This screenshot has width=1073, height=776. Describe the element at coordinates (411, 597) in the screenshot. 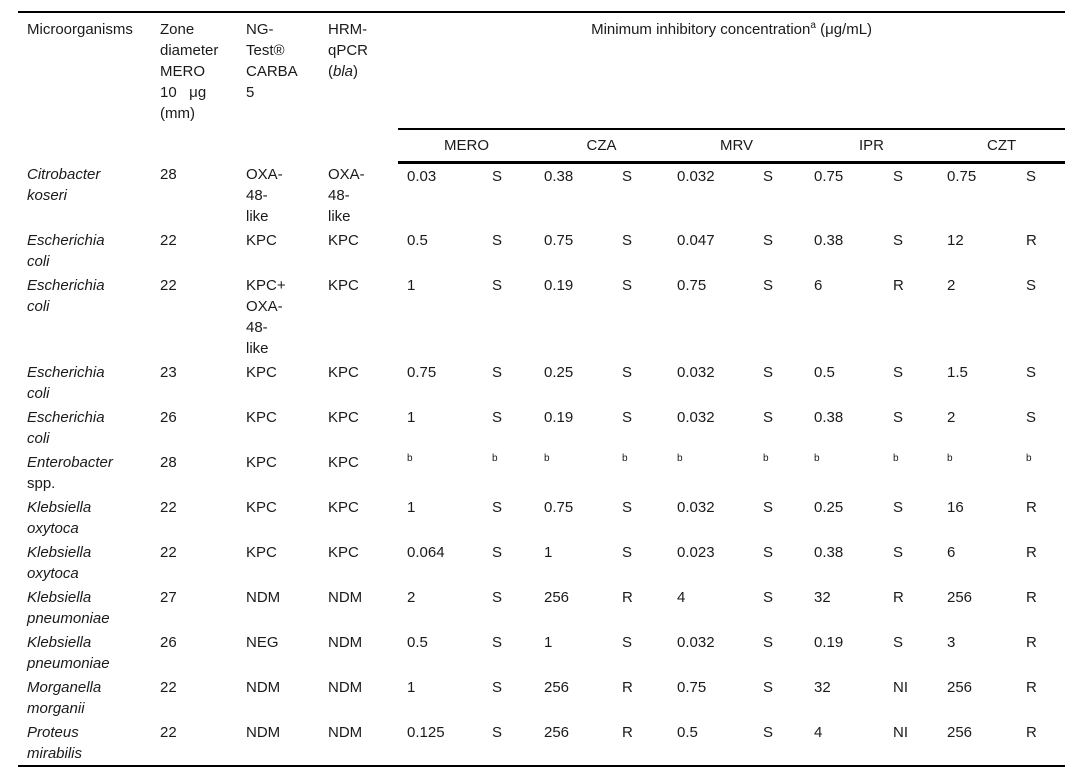

I see `mic-value-cell: 2` at that location.